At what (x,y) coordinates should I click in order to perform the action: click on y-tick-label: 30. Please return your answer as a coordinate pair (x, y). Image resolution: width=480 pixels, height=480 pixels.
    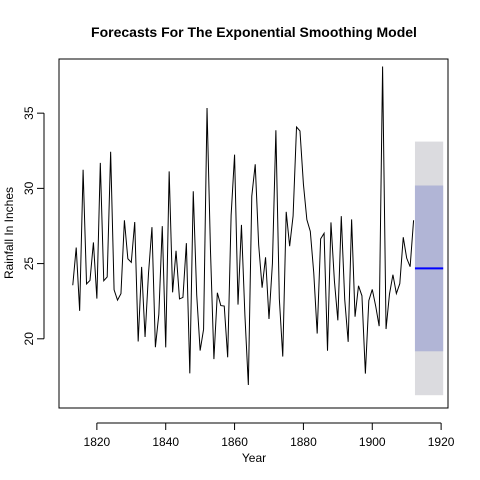
    Looking at the image, I should click on (29, 188).